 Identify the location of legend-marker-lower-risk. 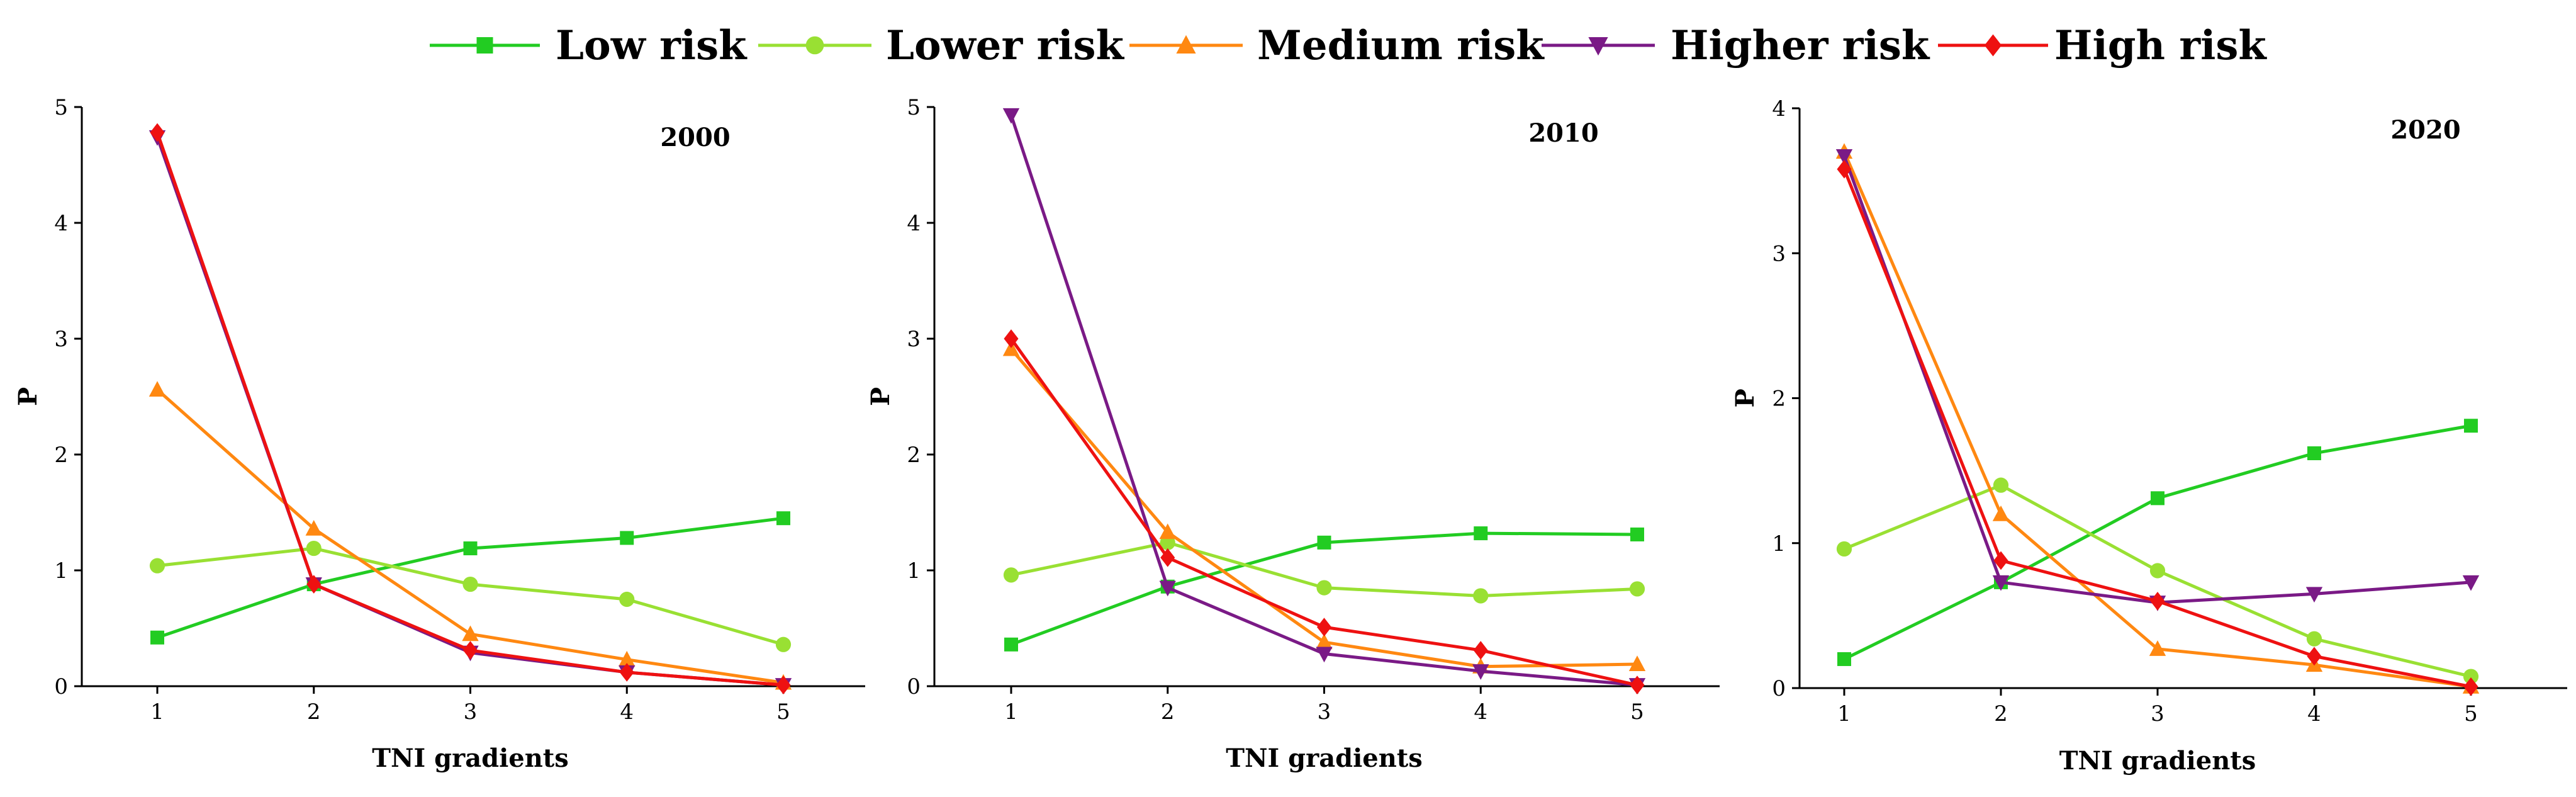
(814, 45).